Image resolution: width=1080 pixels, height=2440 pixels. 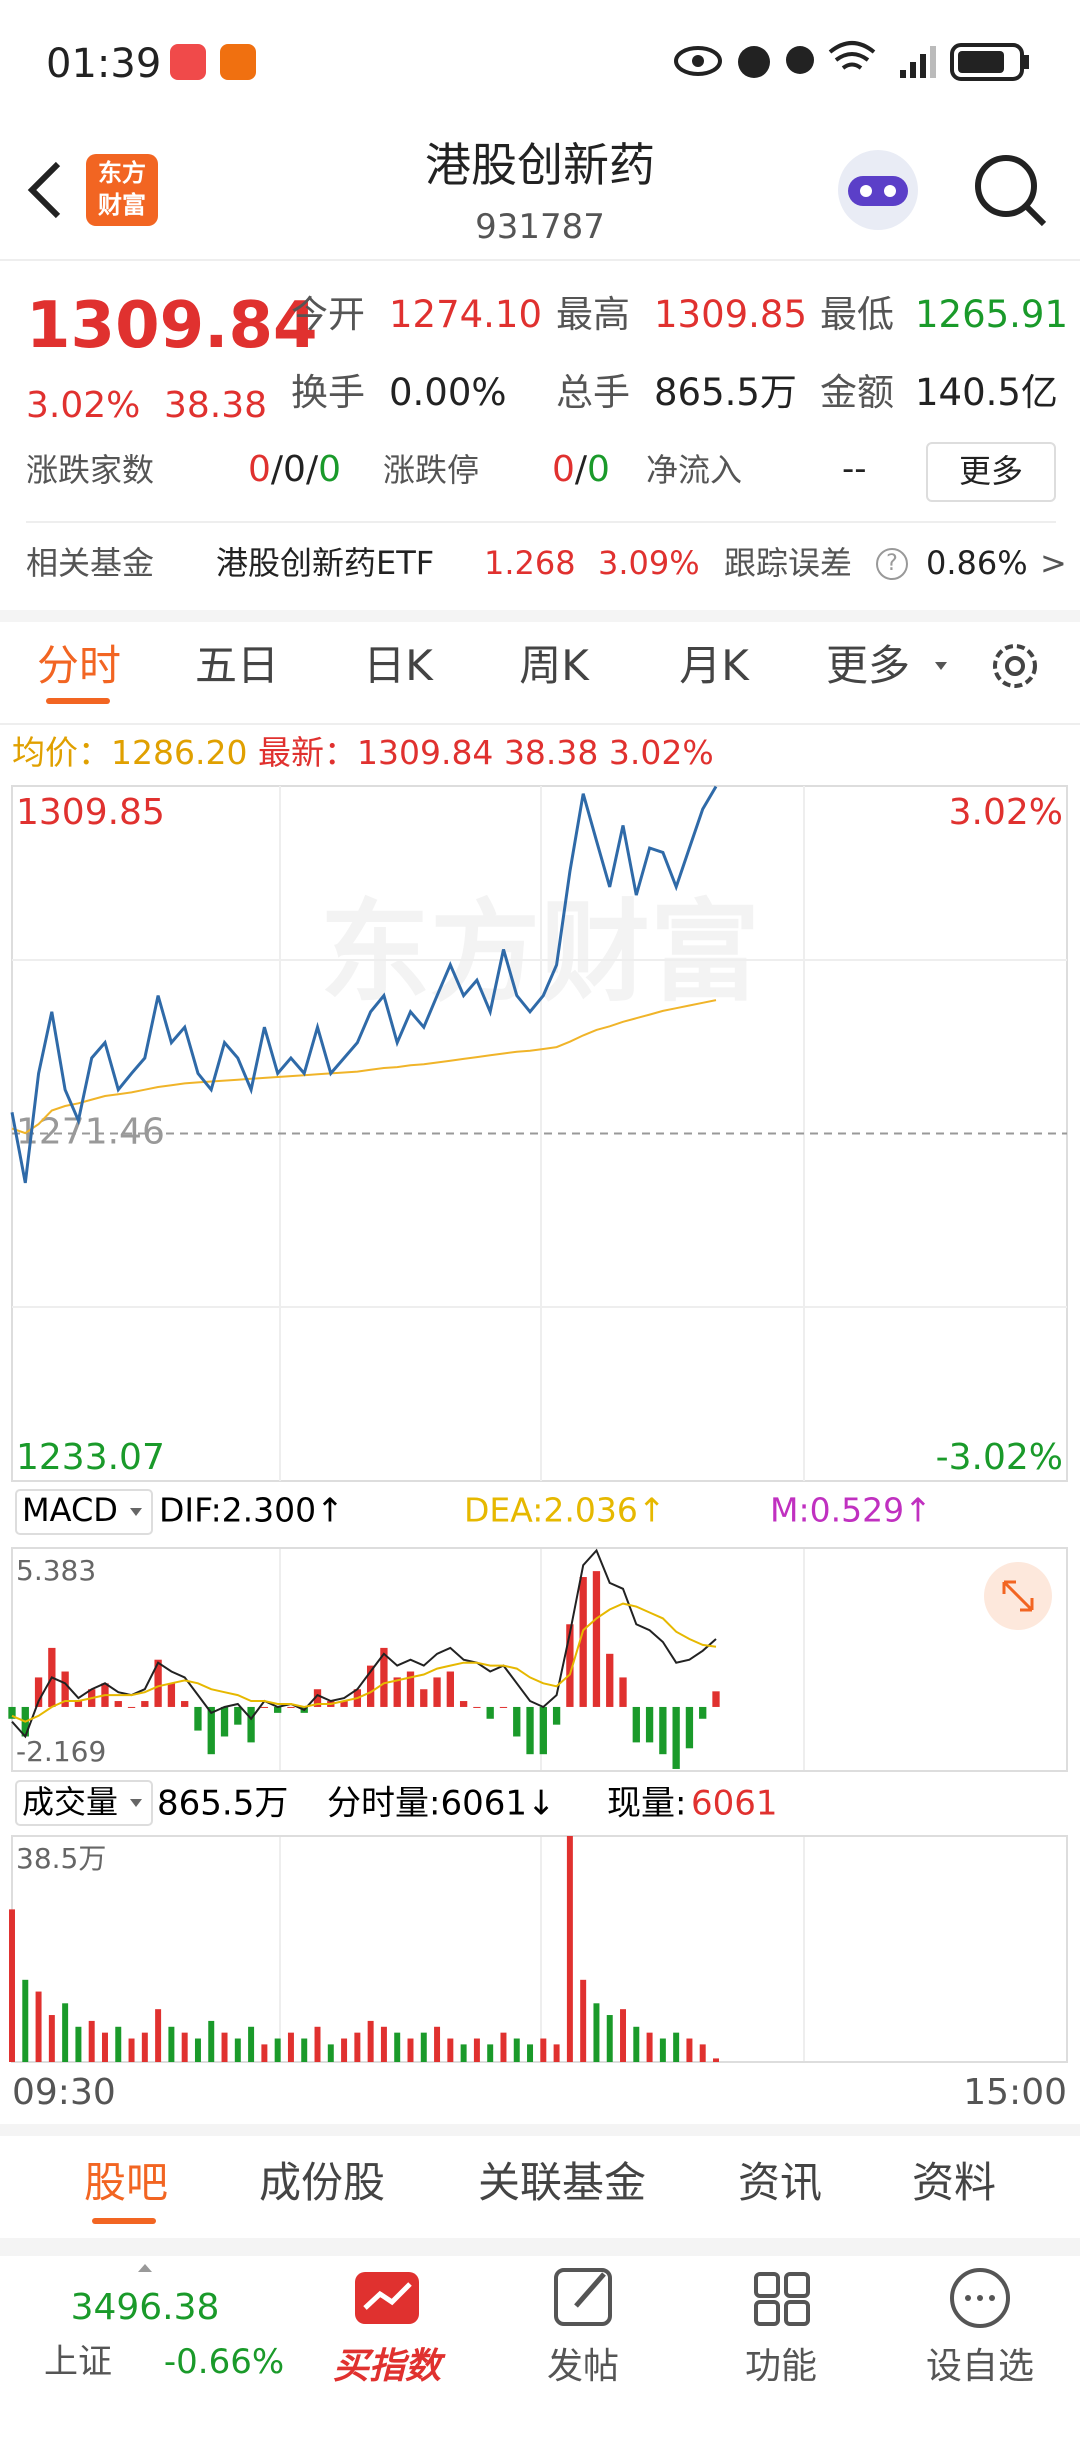 I want to click on stat-label: 总手, so click(x=593, y=392).